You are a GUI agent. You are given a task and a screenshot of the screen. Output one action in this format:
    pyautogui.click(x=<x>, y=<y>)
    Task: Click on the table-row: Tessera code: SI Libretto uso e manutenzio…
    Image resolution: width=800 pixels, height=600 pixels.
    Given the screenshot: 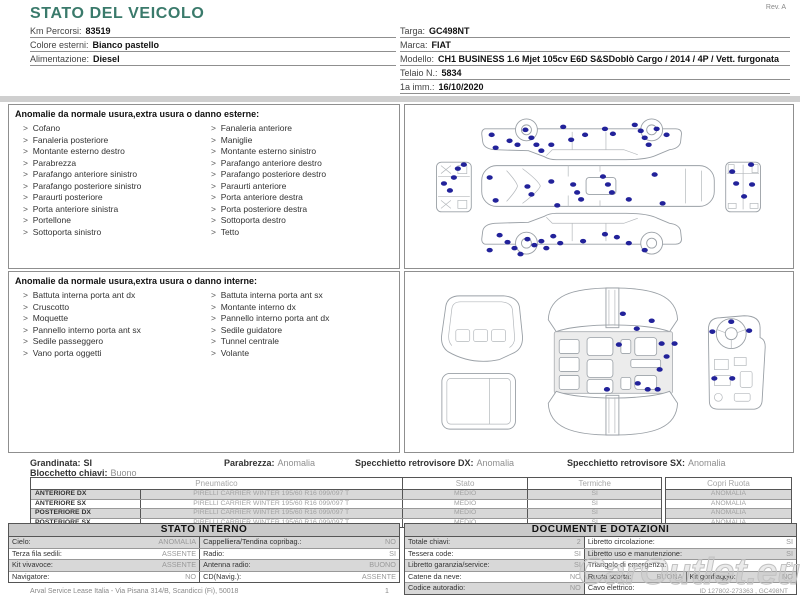 What is the action you would take?
    pyautogui.click(x=600, y=554)
    